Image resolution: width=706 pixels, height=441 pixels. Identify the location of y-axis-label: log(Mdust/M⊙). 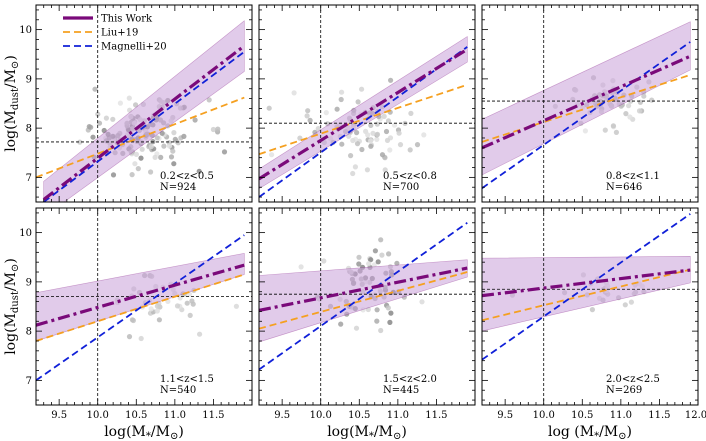
(12, 306).